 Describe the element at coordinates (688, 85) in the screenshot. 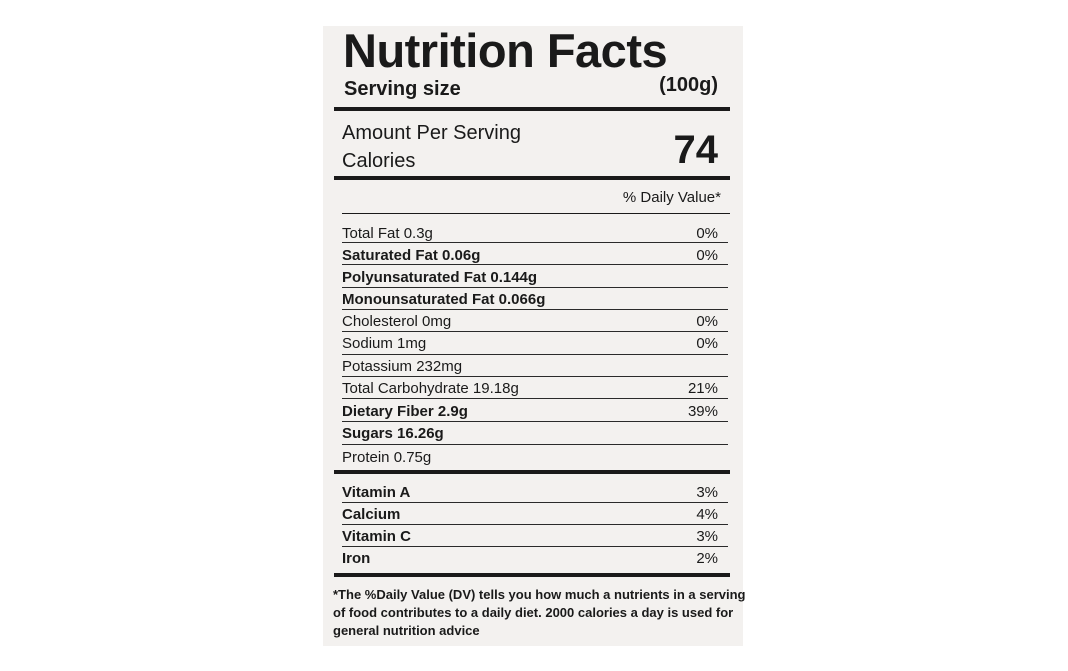

I see `serving-size-value: (100g)` at that location.